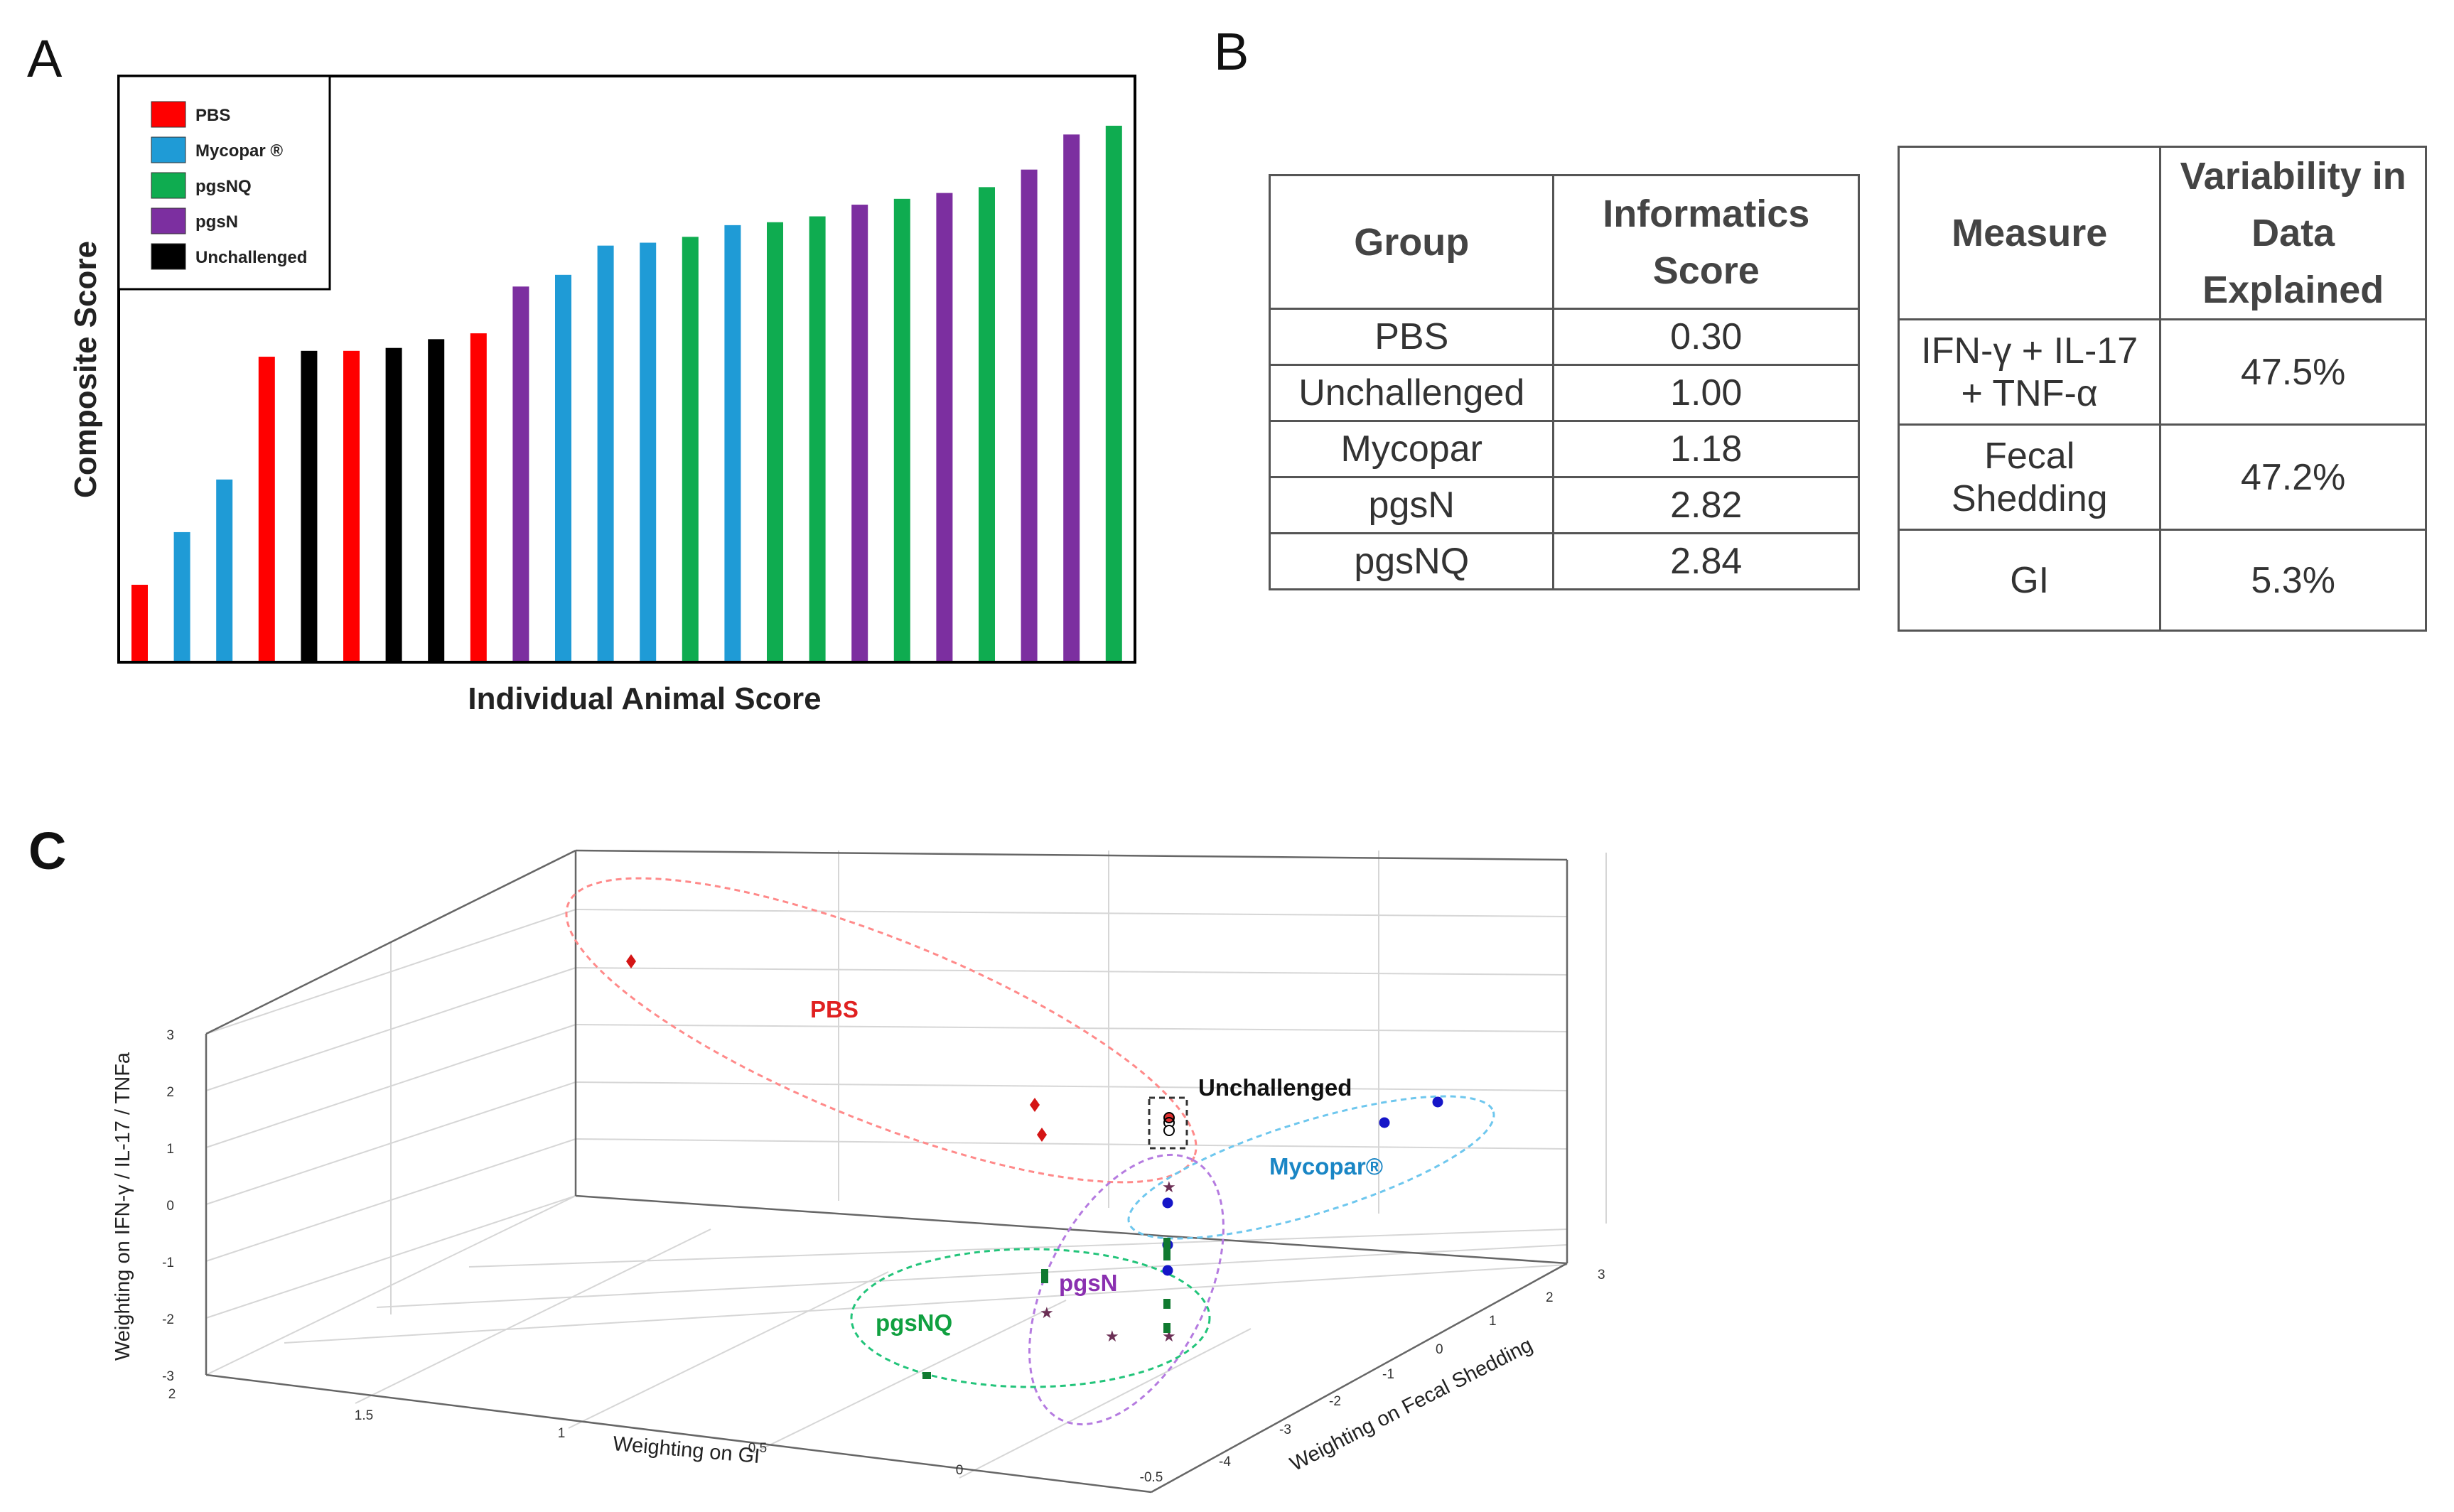 This screenshot has height=1512, width=2454. Describe the element at coordinates (1411, 505) in the screenshot. I see `cell-group: pgsN` at that location.